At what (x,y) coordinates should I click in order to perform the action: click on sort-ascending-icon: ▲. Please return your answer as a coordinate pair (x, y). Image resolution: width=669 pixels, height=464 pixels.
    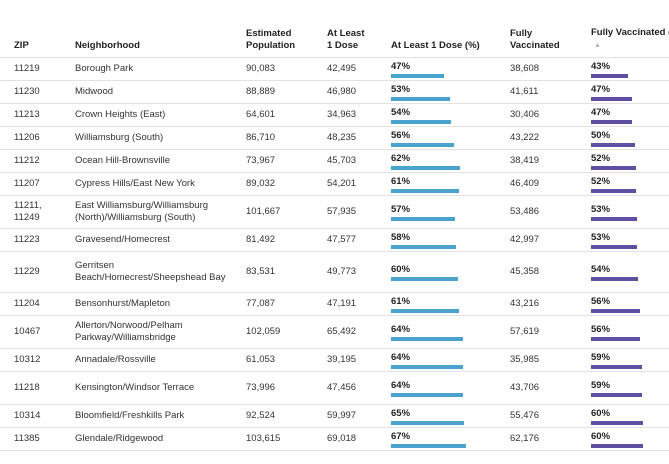
    Looking at the image, I should click on (597, 45).